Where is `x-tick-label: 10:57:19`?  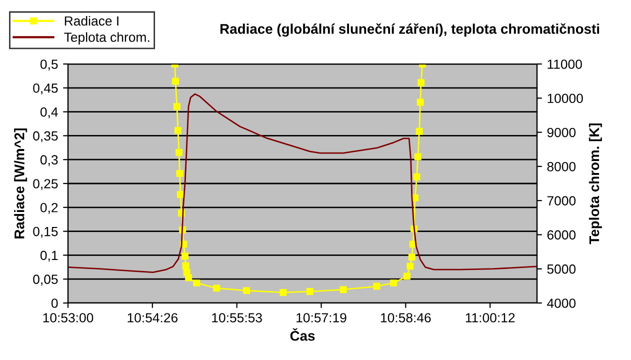 x-tick-label: 10:57:19 is located at coordinates (321, 317).